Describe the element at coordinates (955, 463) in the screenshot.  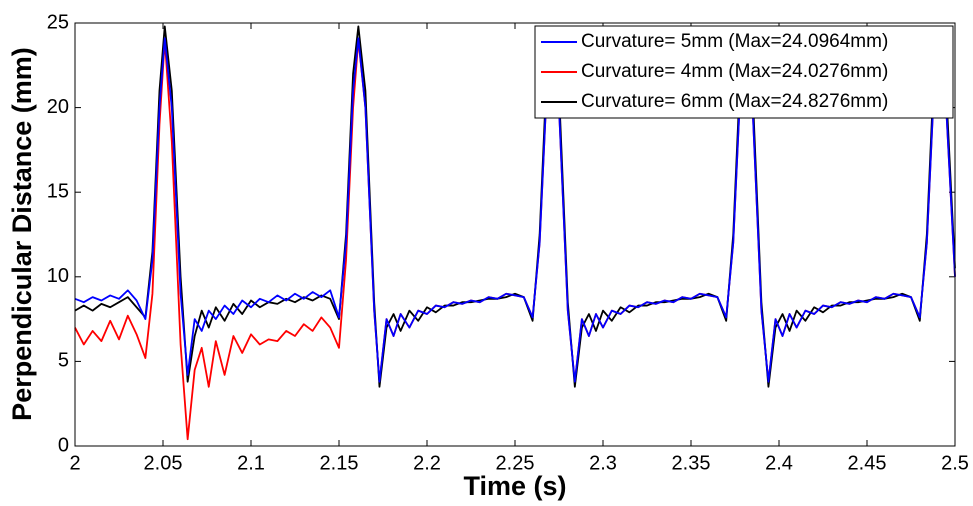
I see `x-tick-label: 2.5` at that location.